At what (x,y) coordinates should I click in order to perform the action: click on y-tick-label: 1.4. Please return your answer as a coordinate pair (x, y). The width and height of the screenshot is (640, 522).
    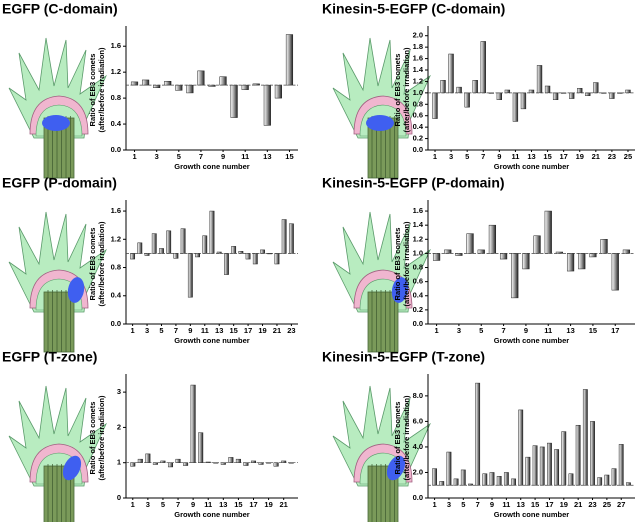
    Looking at the image, I should click on (418, 224).